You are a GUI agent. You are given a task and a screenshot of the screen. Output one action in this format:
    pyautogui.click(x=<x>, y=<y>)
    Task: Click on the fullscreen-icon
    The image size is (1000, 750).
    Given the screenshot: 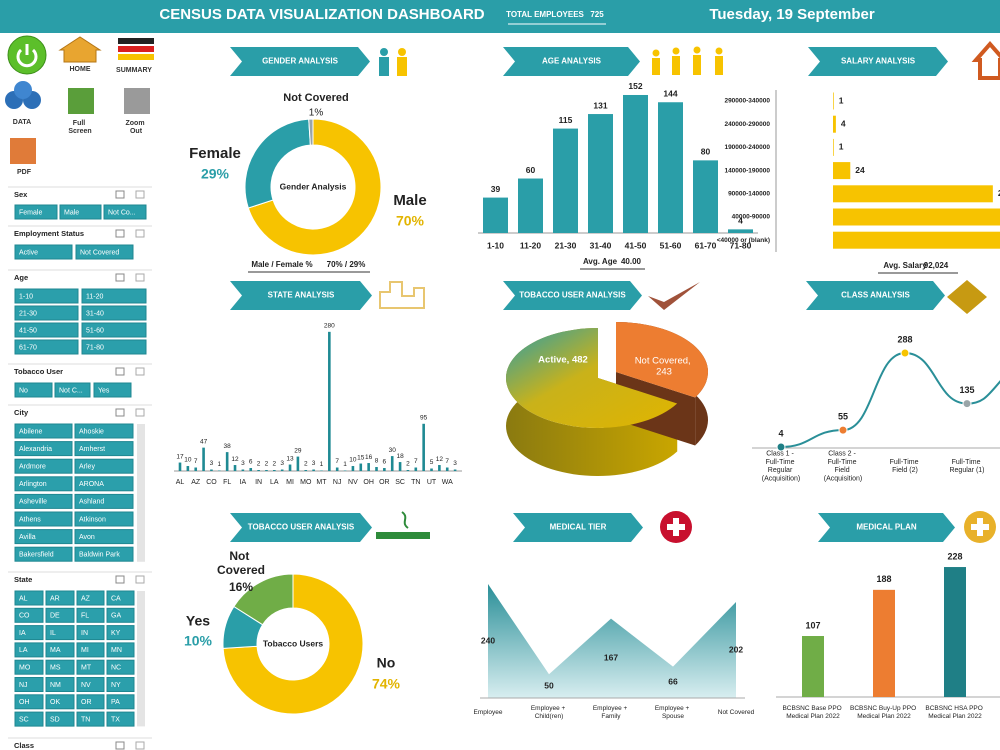 What is the action you would take?
    pyautogui.click(x=81, y=101)
    